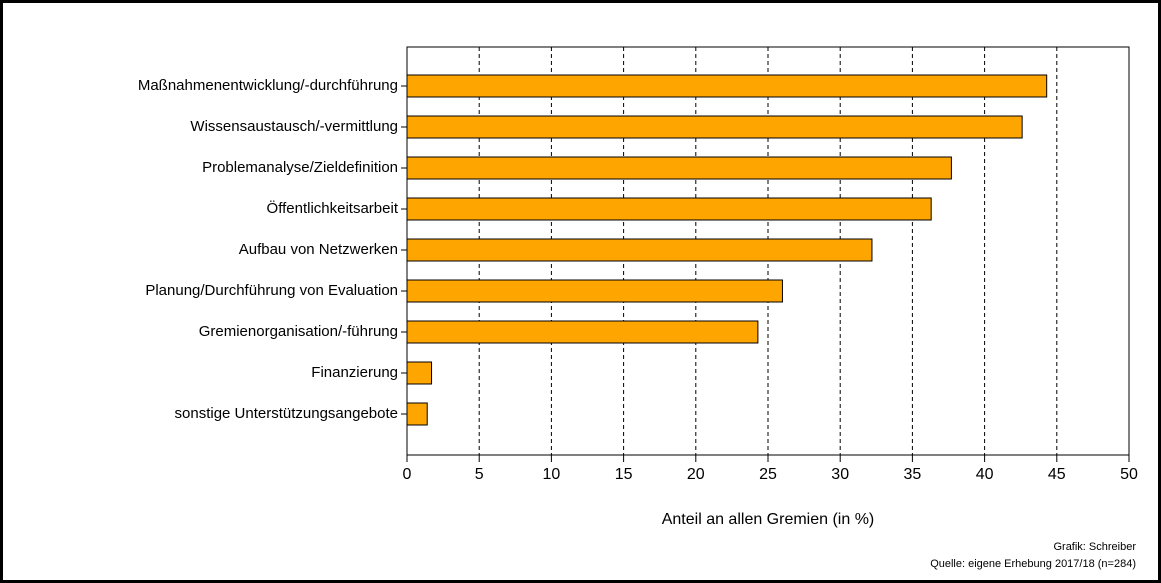 Image resolution: width=1161 pixels, height=583 pixels. Describe the element at coordinates (294, 126) in the screenshot. I see `y-tick-label: Wissensaustausch/-vermittlung` at that location.